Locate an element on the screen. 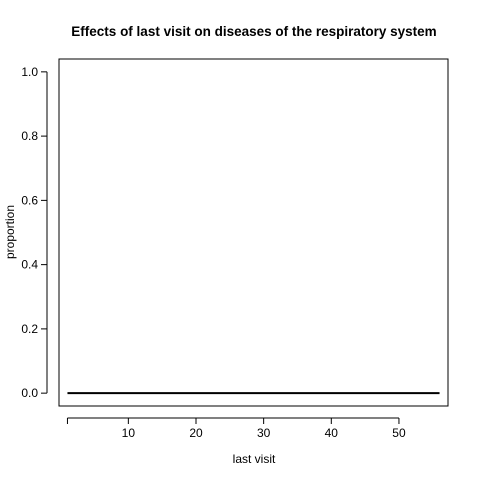  y-tick-label: 0.2 is located at coordinates (29, 329).